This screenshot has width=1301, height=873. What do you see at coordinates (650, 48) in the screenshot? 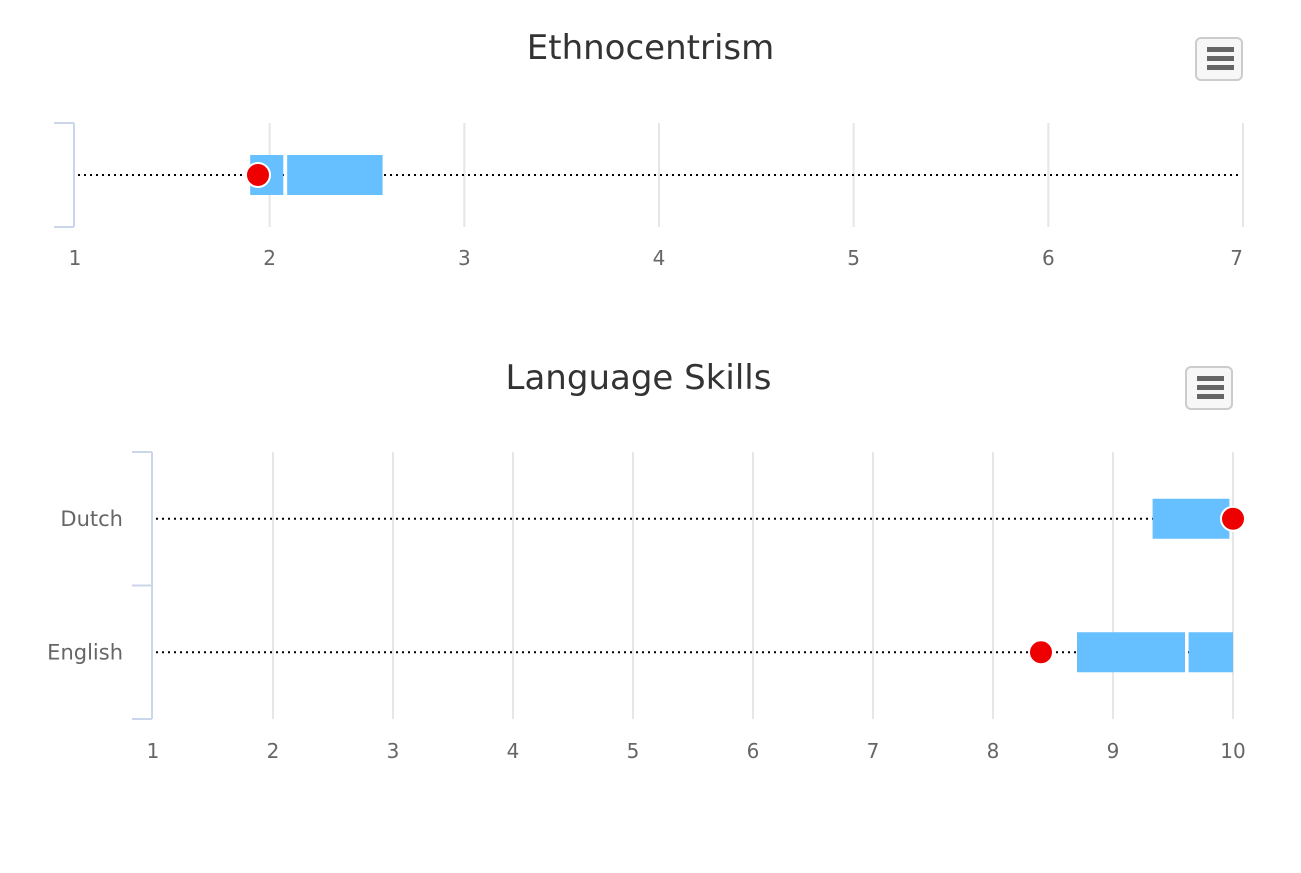
I see `chart-title: Ethnocentrism` at bounding box center [650, 48].